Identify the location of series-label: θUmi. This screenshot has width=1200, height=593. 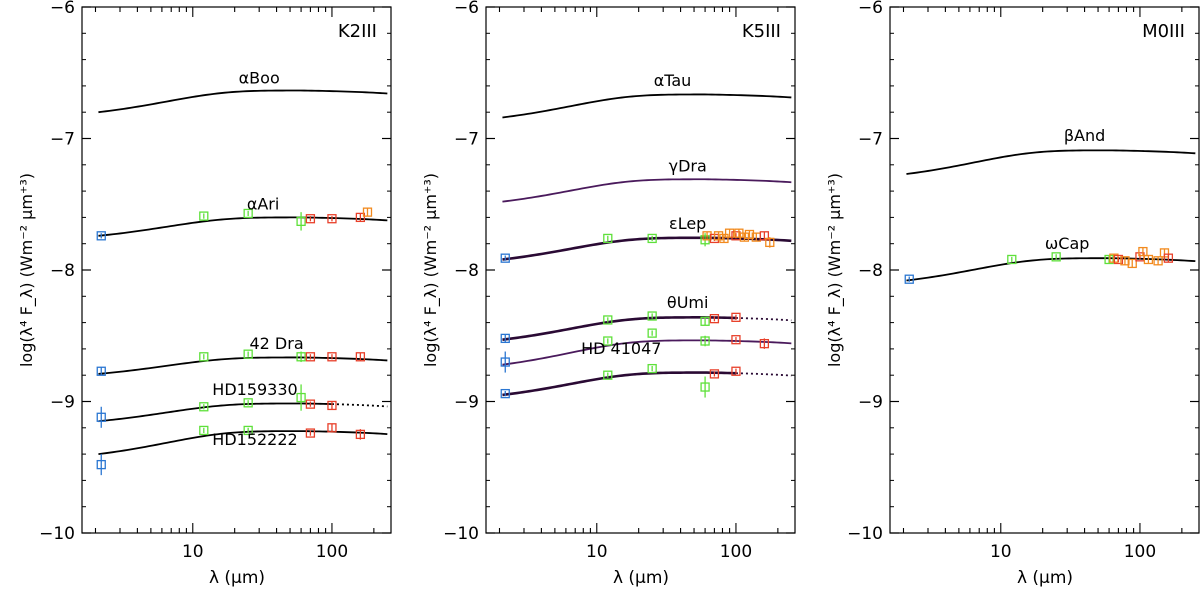
(688, 302).